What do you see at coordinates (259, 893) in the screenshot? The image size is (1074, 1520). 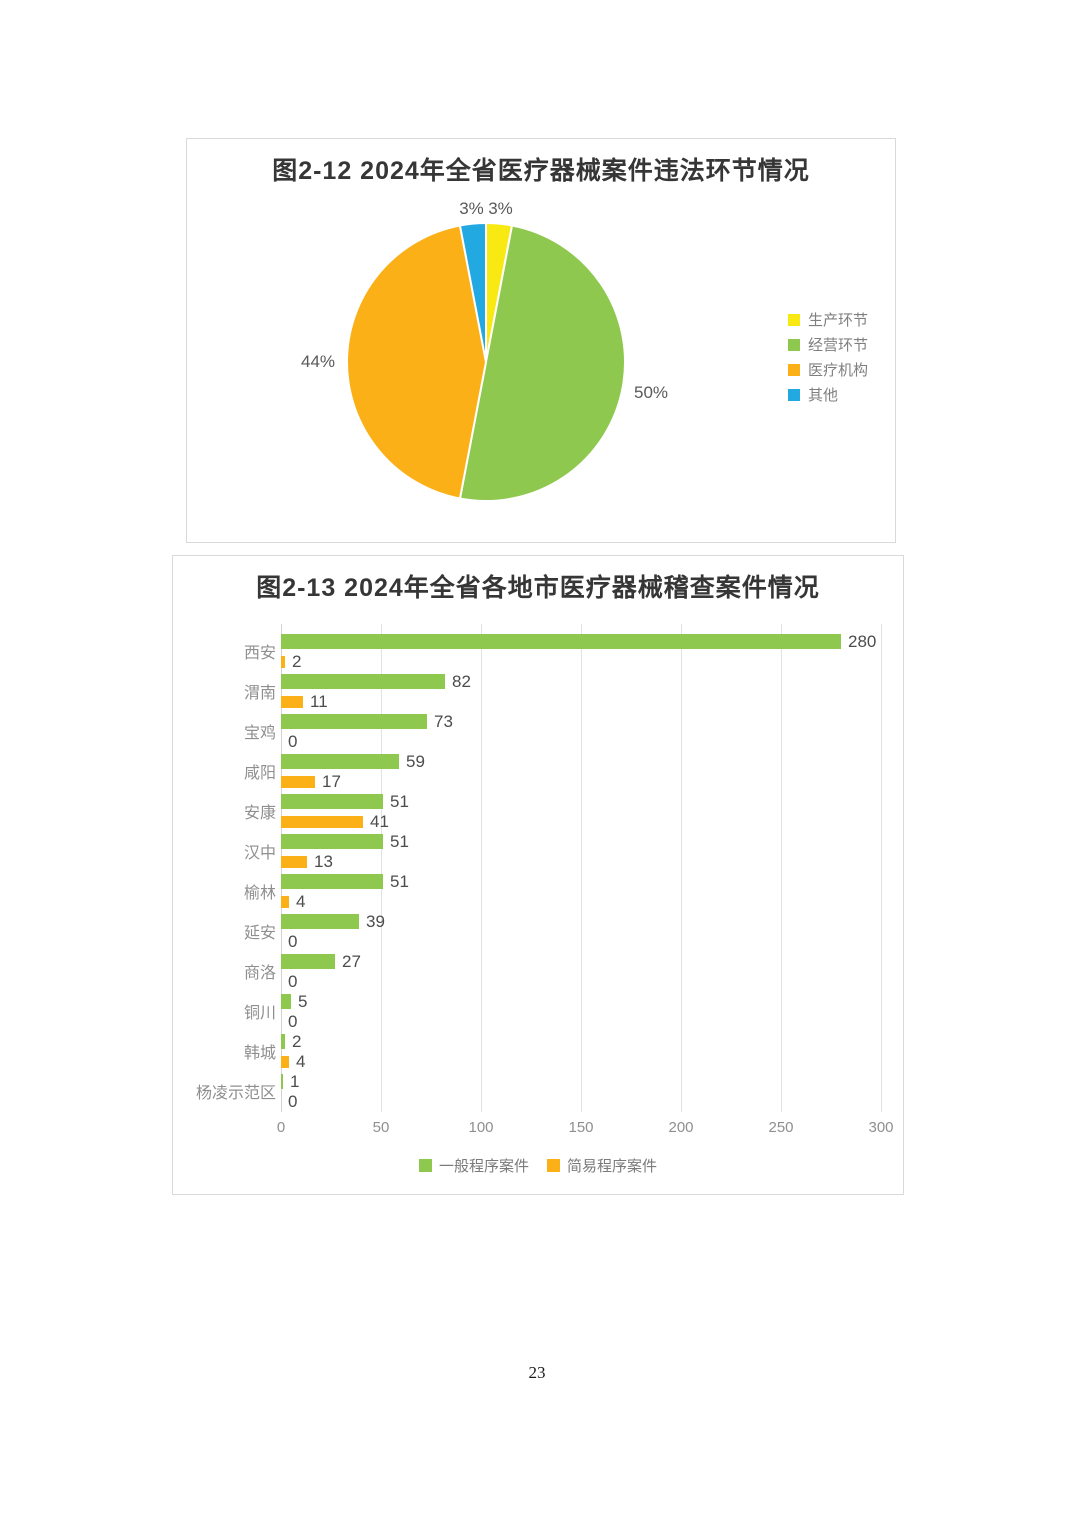 I see `category-label: 榆林` at bounding box center [259, 893].